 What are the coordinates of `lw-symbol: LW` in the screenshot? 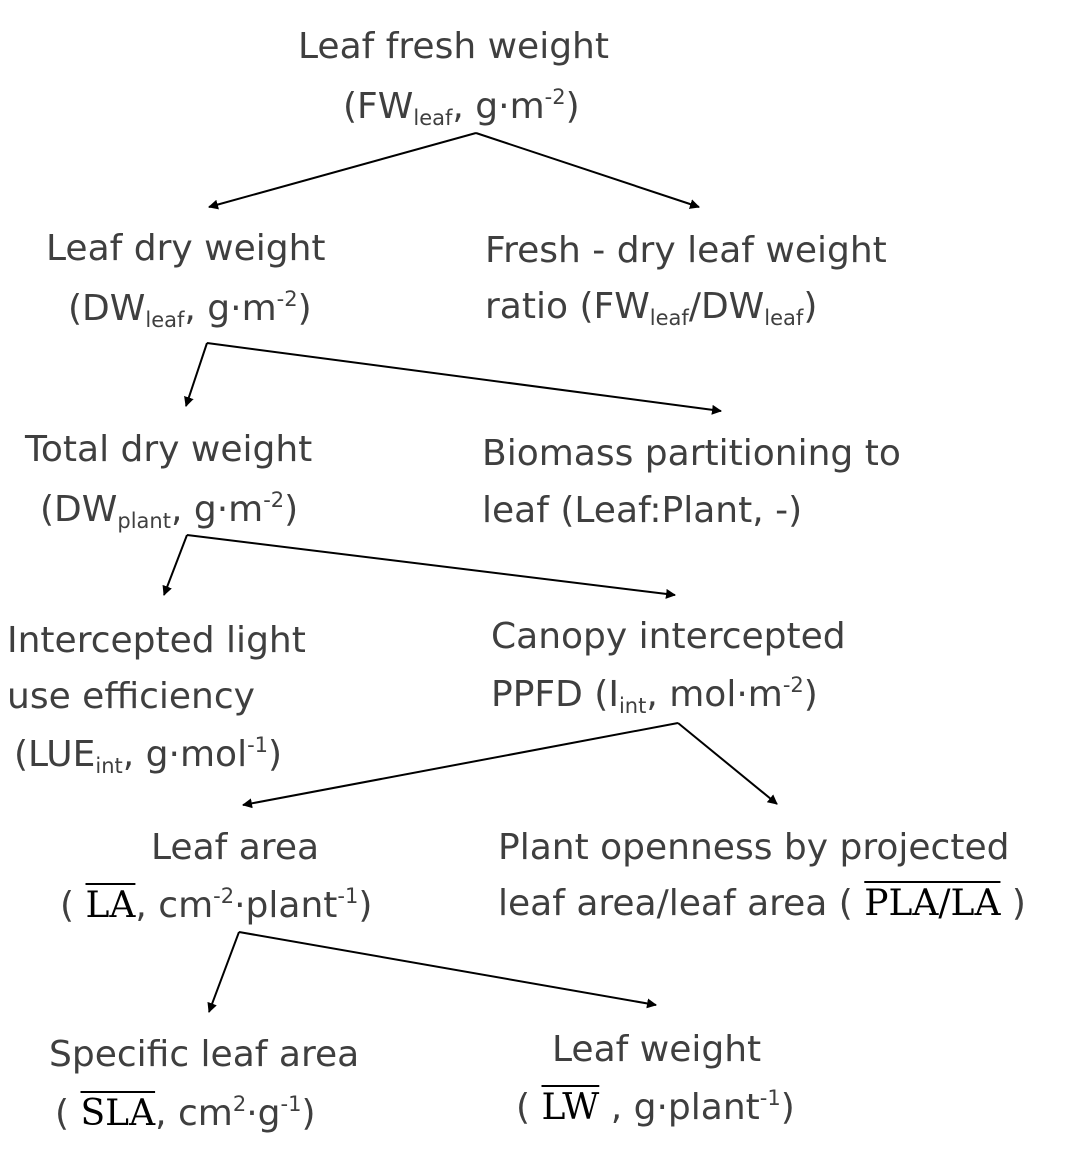 It's located at (570, 1107).